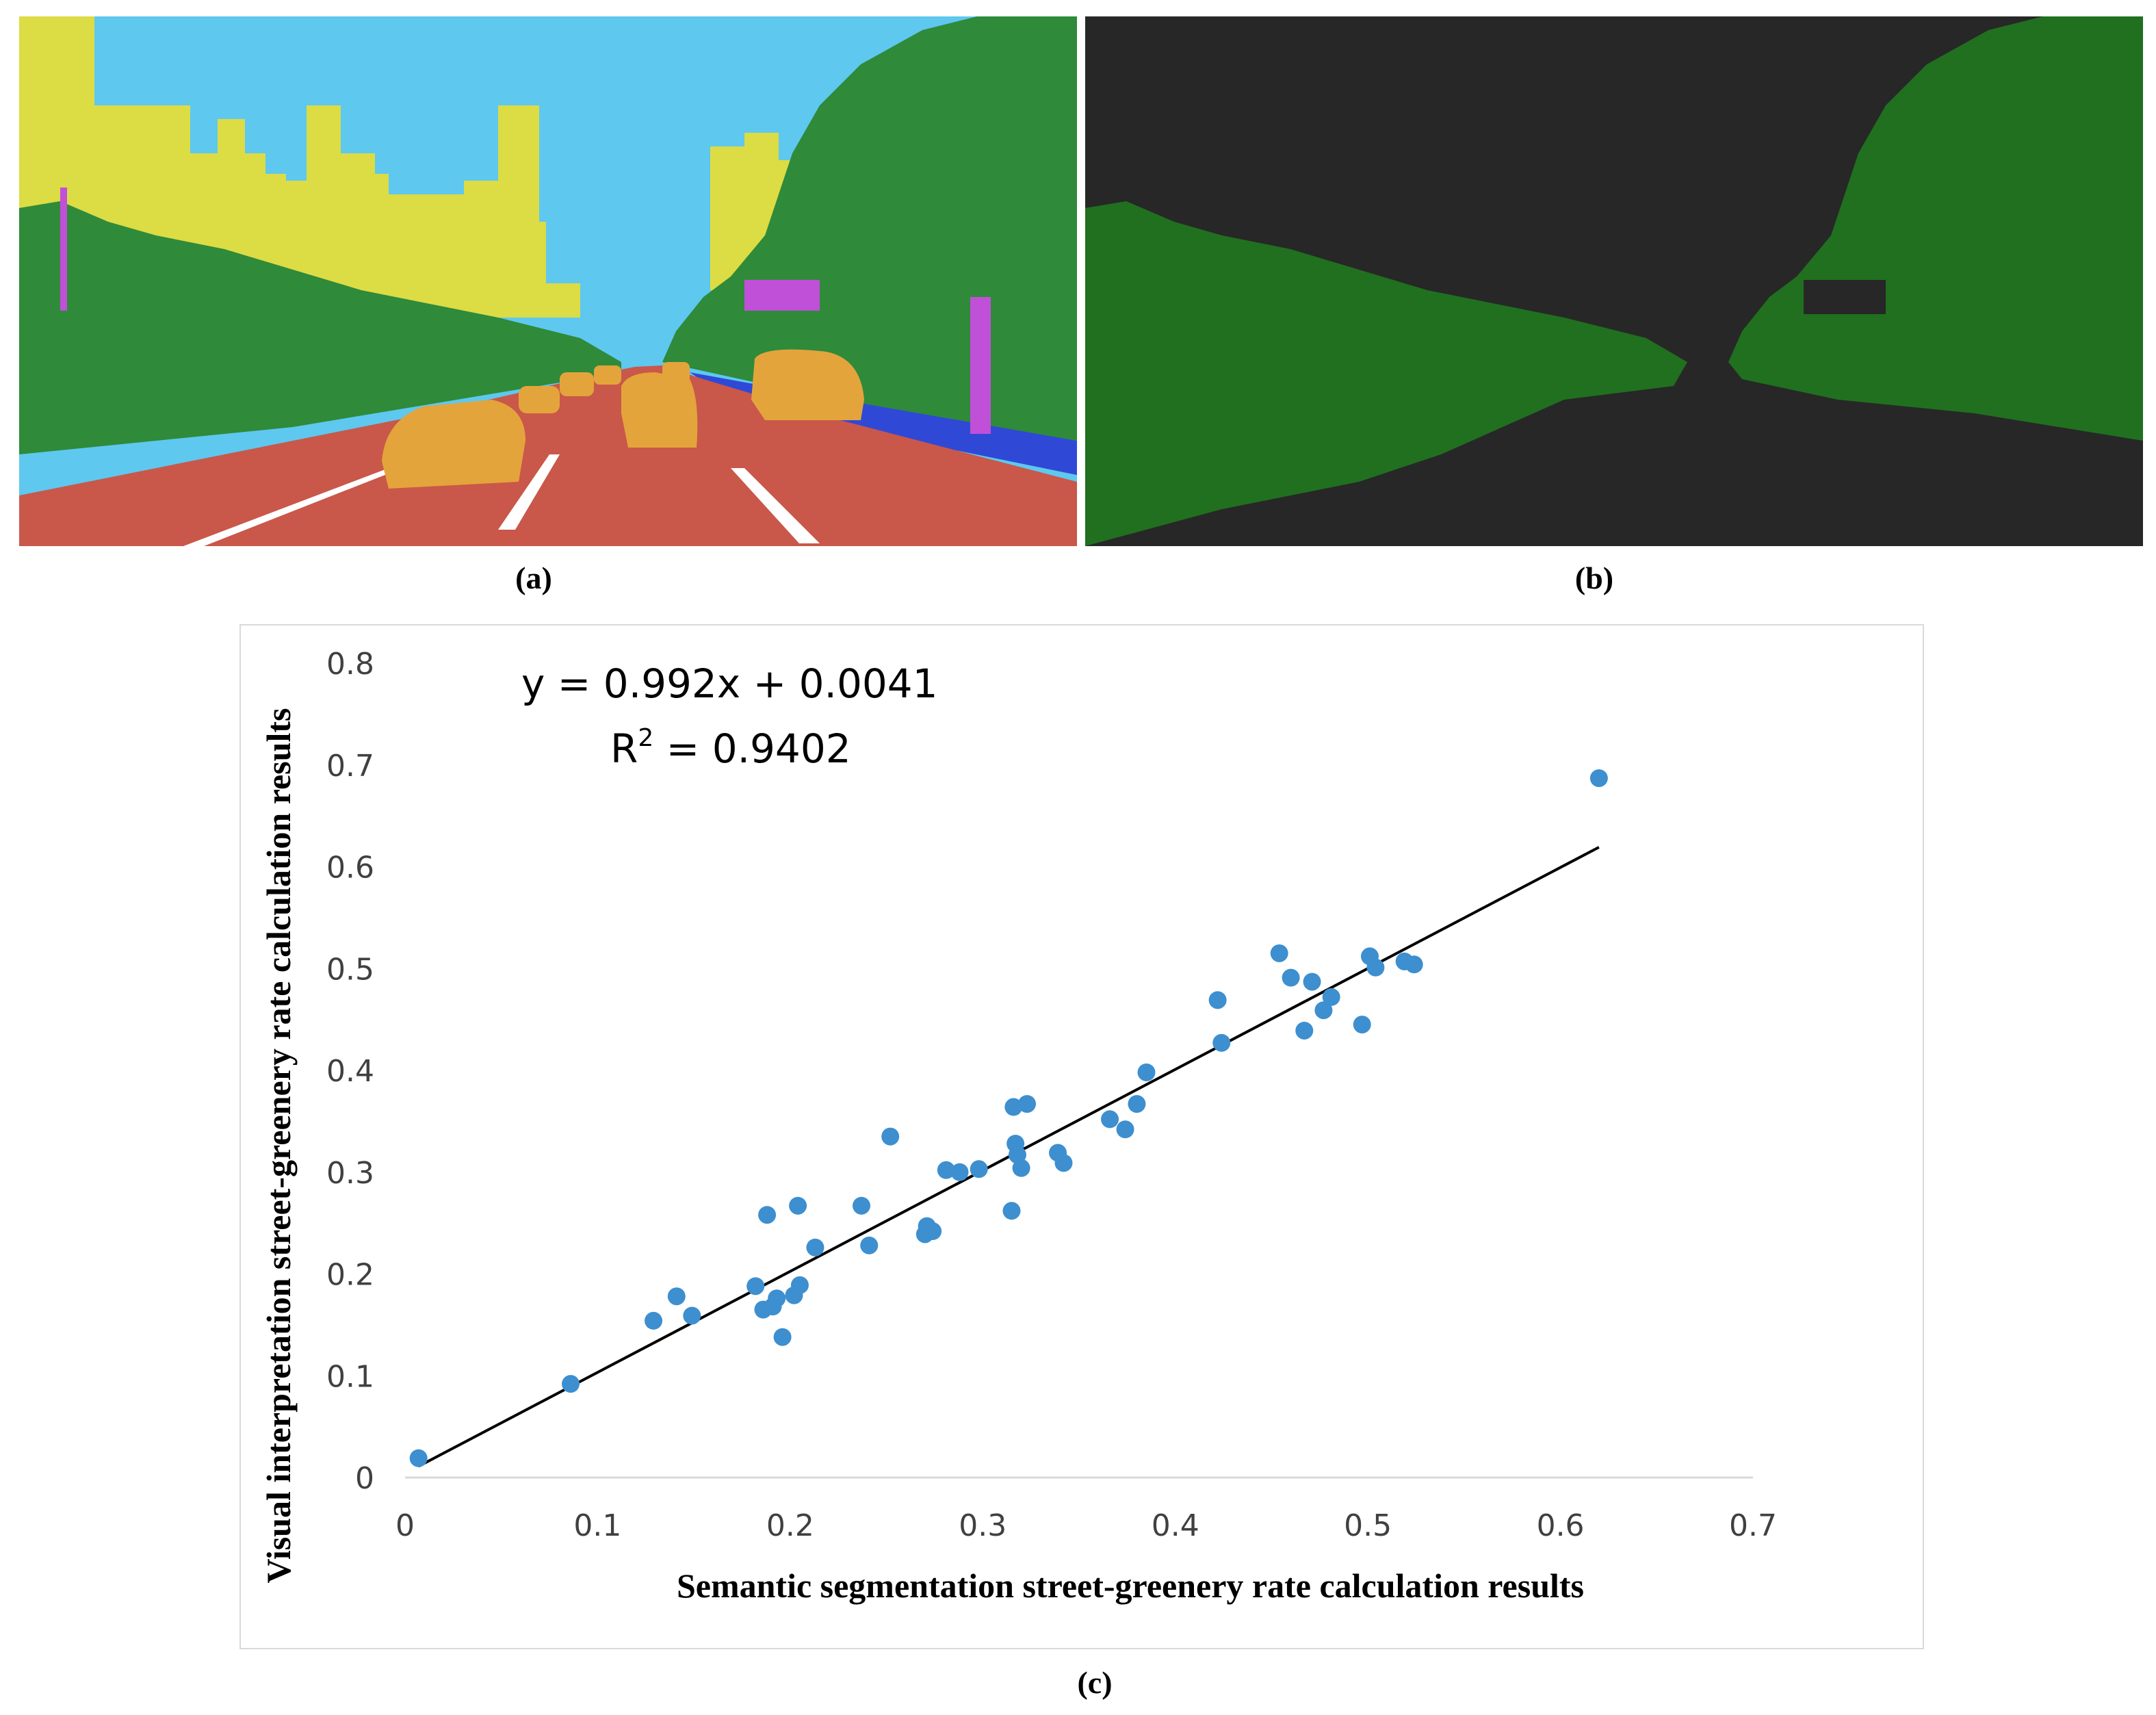 Image resolution: width=2156 pixels, height=1715 pixels. Describe the element at coordinates (350, 766) in the screenshot. I see `y-tick-label: 0.7` at that location.